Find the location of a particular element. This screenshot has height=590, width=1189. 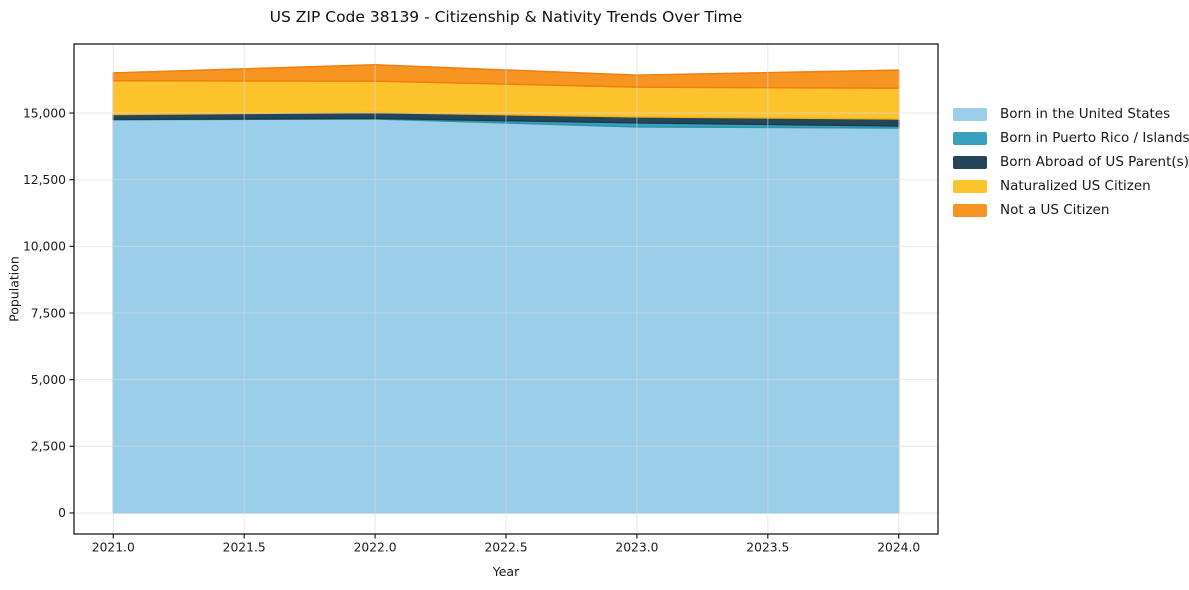

legend-swatch-born-in-us is located at coordinates (970, 114).